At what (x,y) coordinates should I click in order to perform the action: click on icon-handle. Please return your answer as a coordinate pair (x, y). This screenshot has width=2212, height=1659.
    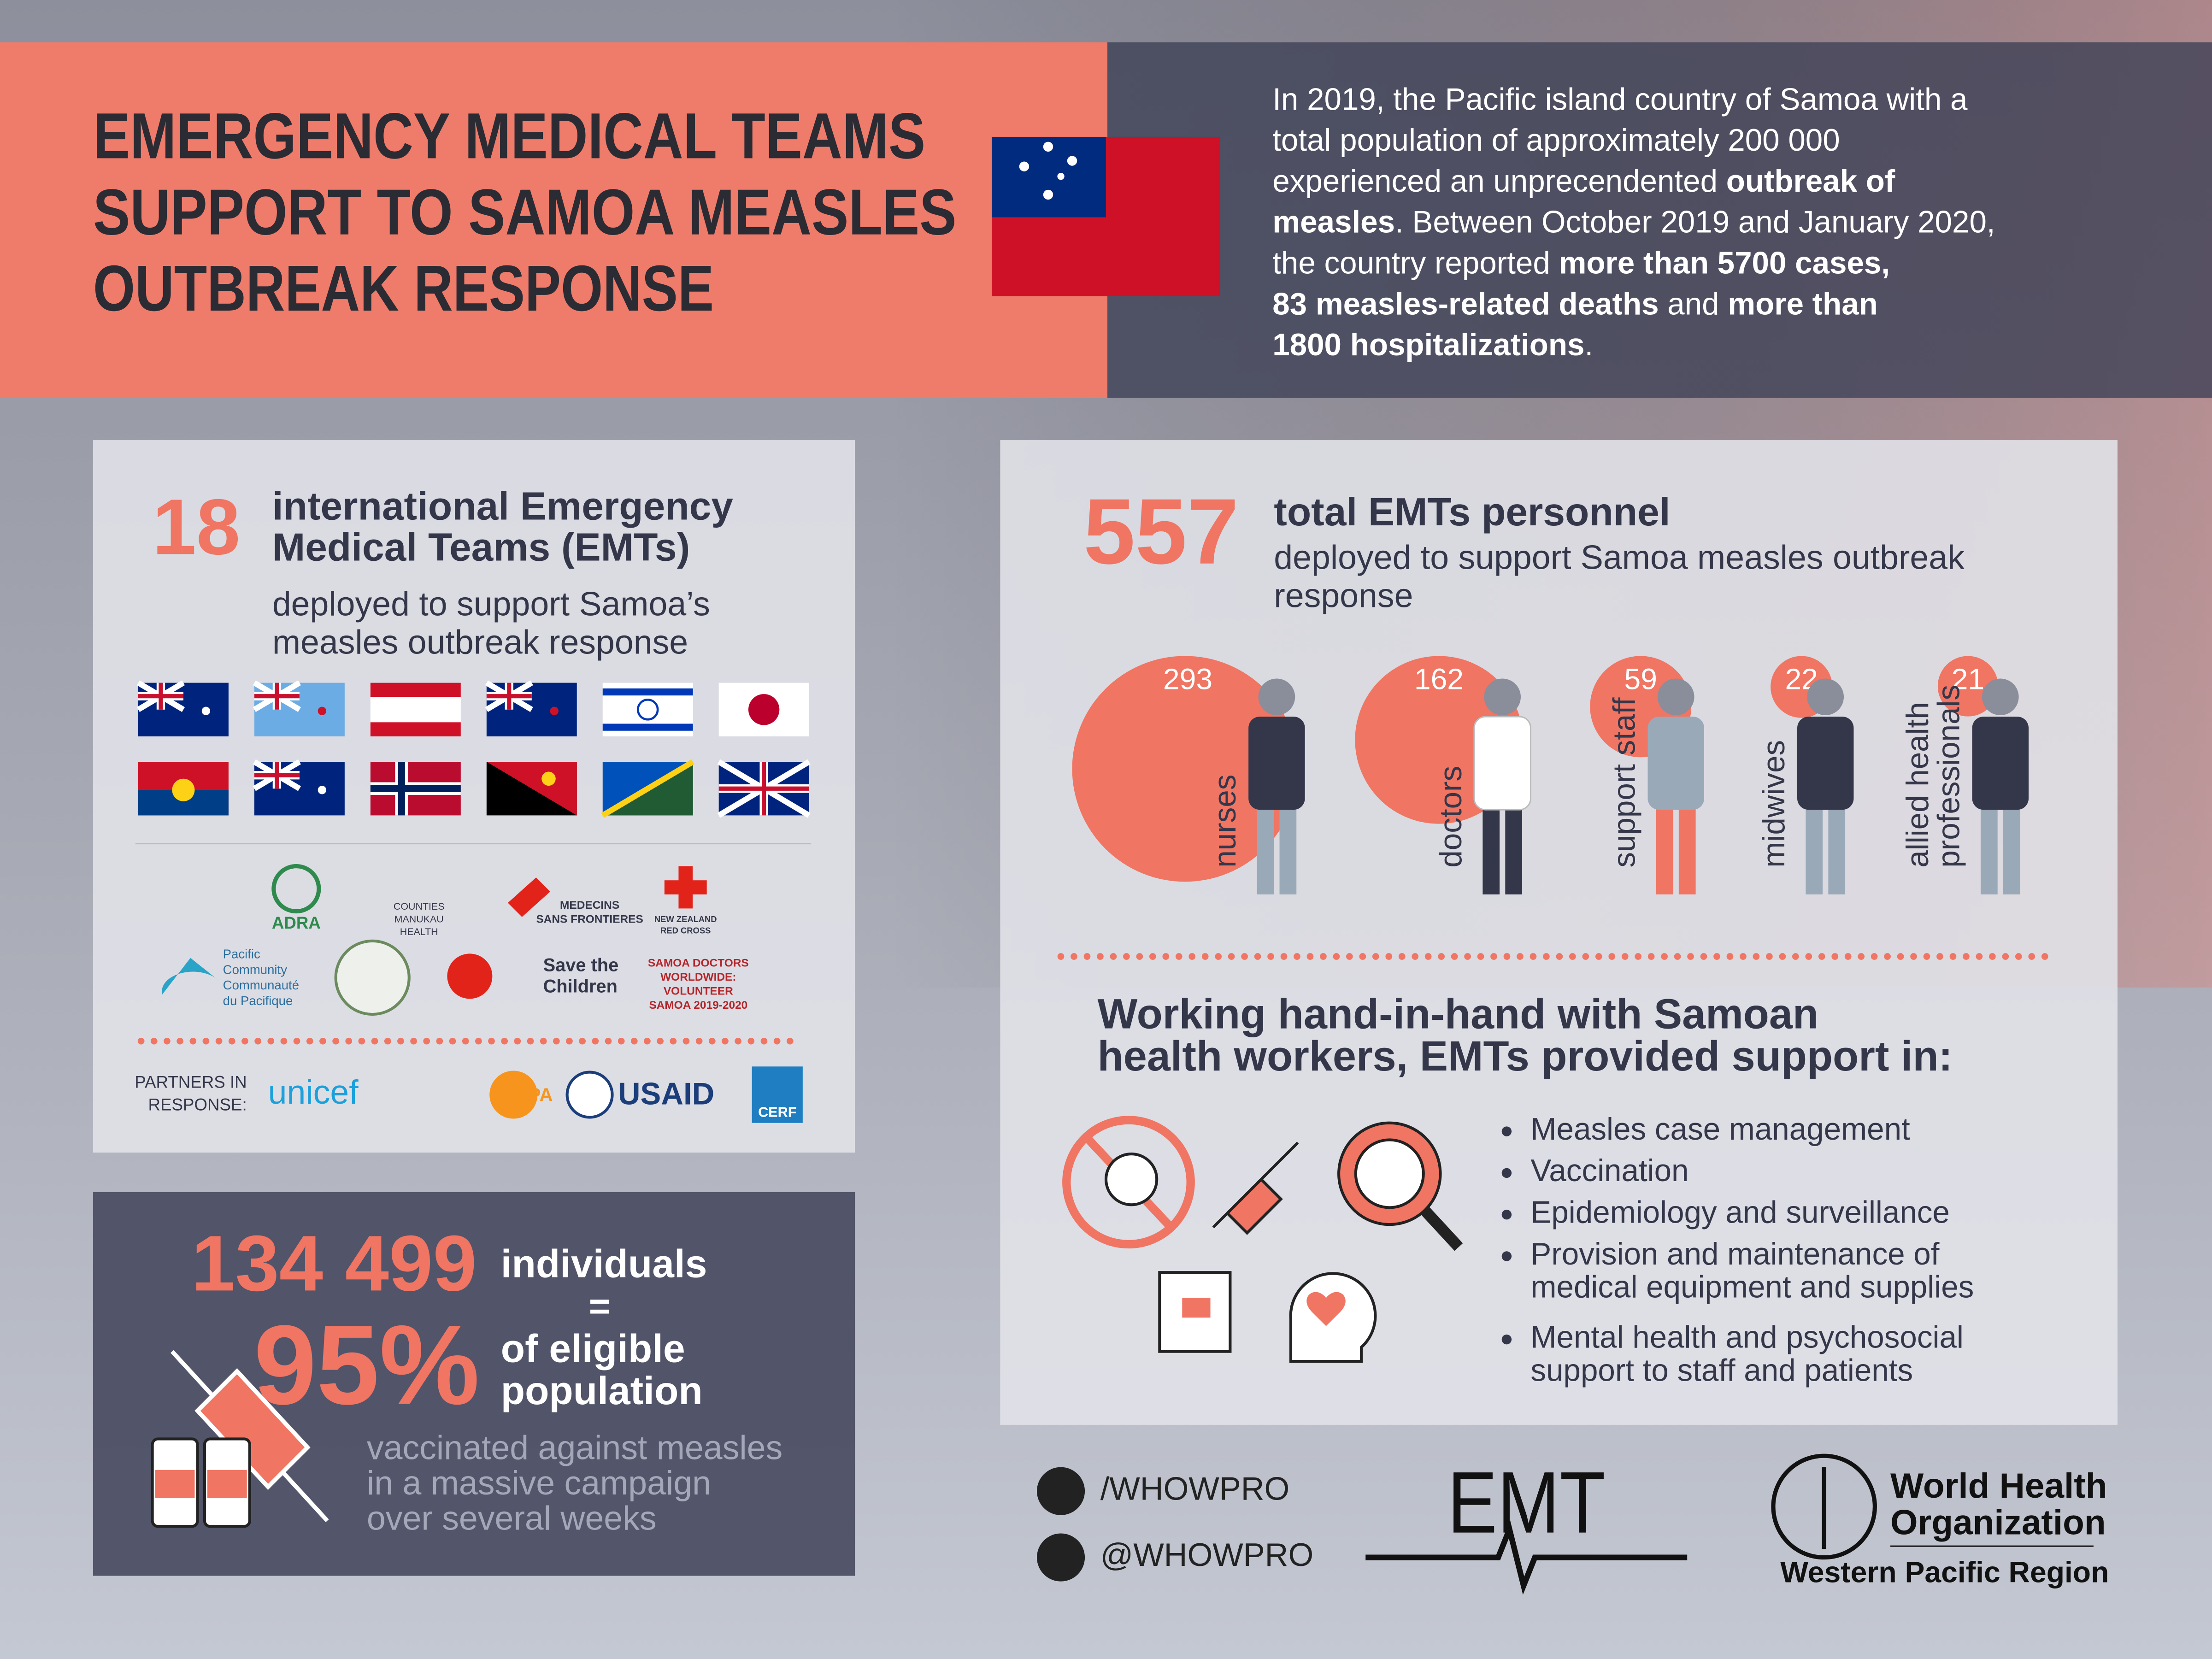
    Looking at the image, I should click on (1441, 1228).